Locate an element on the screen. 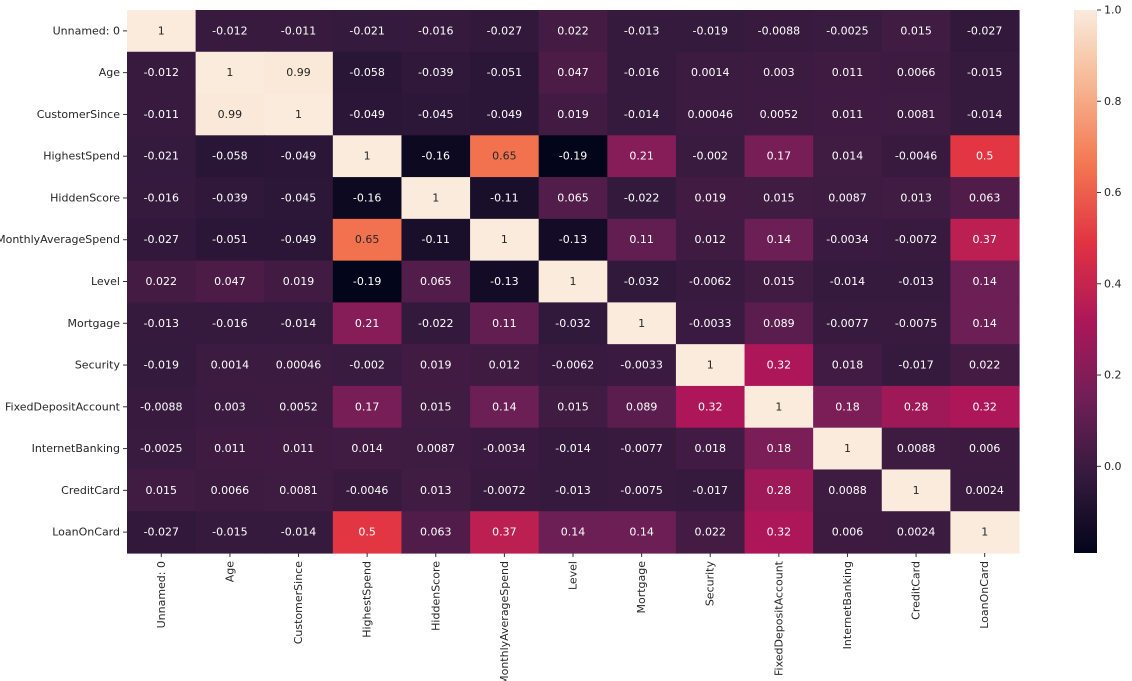 This screenshot has height=681, width=1132. cell-value-label: -0.0033 is located at coordinates (710, 323).